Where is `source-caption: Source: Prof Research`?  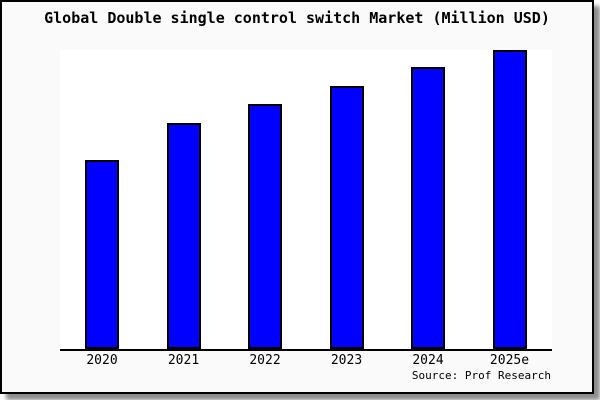
source-caption: Source: Prof Research is located at coordinates (481, 375).